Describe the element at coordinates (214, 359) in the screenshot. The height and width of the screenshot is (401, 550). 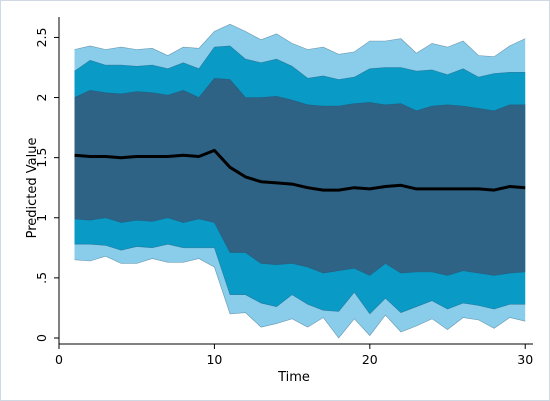
I see `x-tick-label: 10` at that location.